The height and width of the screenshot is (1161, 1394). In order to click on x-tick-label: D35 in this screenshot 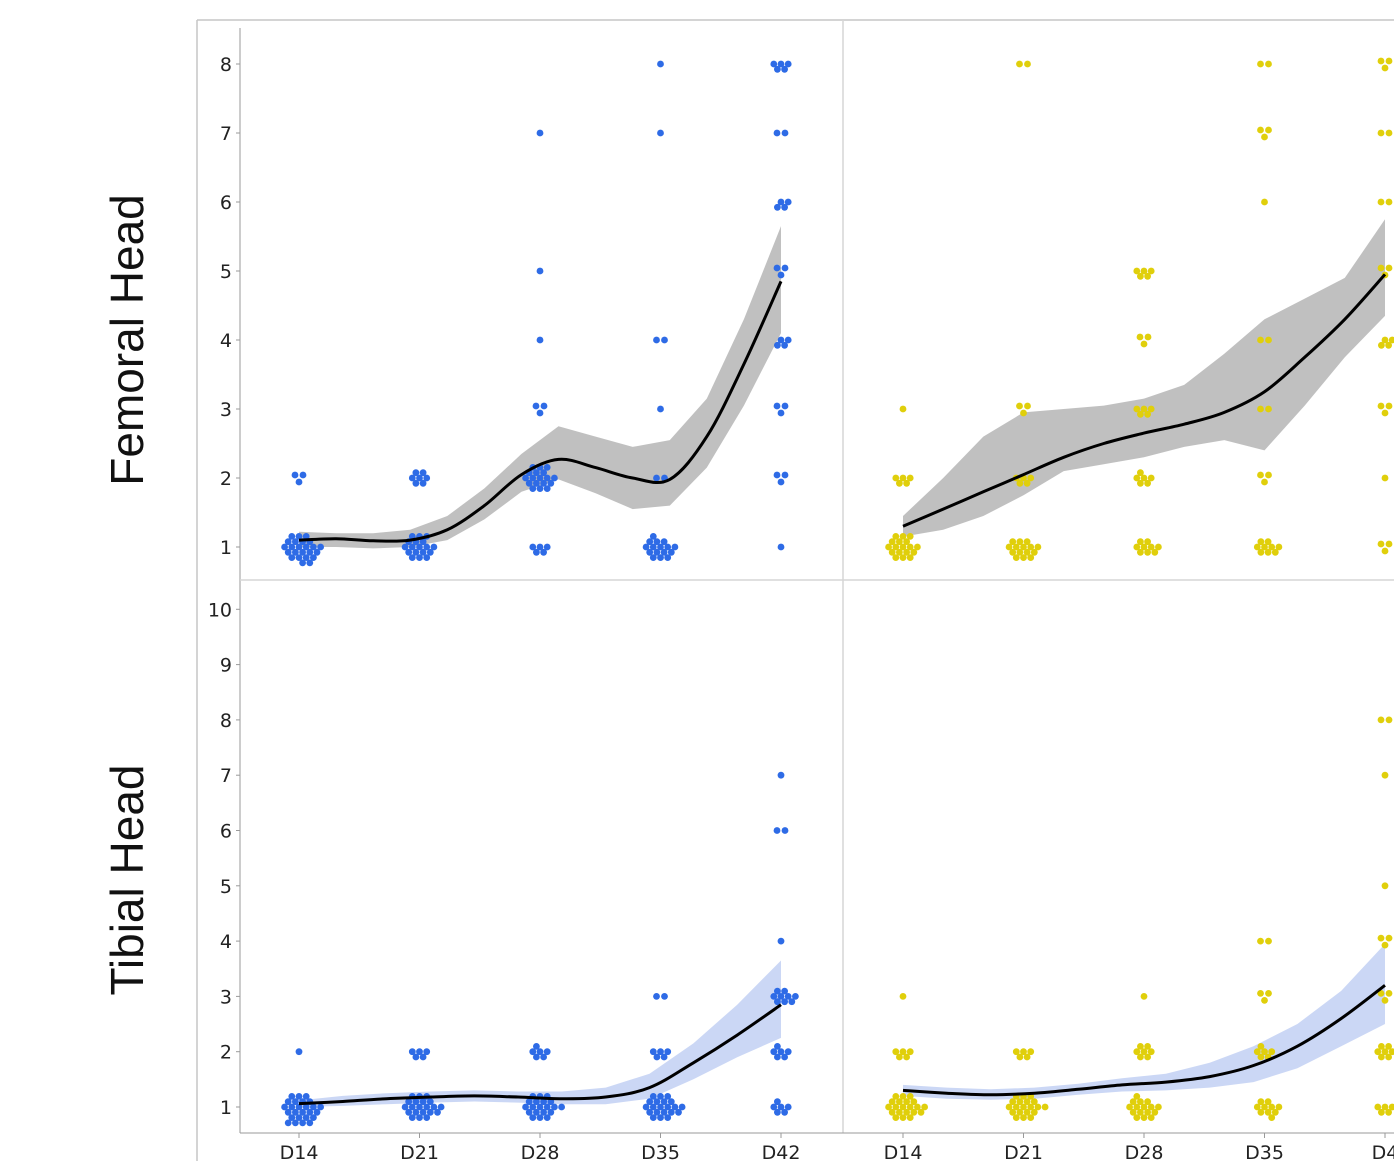, I will do `click(1264, 1151)`.